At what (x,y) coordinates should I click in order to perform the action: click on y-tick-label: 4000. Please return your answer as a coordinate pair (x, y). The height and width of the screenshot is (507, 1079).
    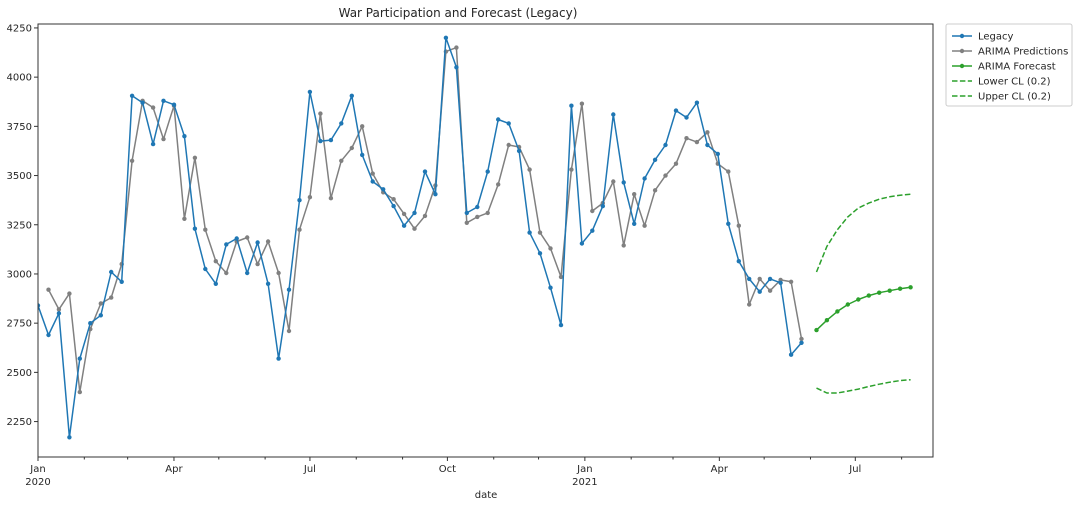
    Looking at the image, I should click on (19, 78).